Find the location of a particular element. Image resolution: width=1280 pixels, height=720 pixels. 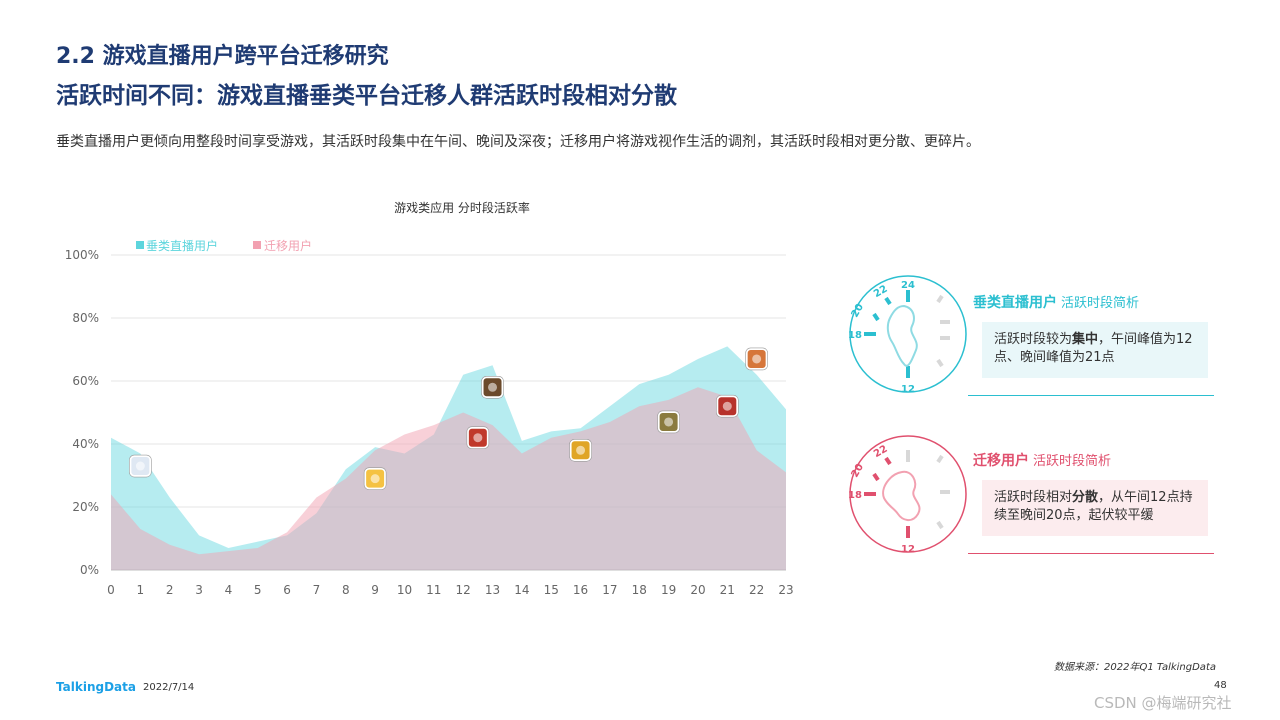

x-tick-label: 6 is located at coordinates (287, 590).